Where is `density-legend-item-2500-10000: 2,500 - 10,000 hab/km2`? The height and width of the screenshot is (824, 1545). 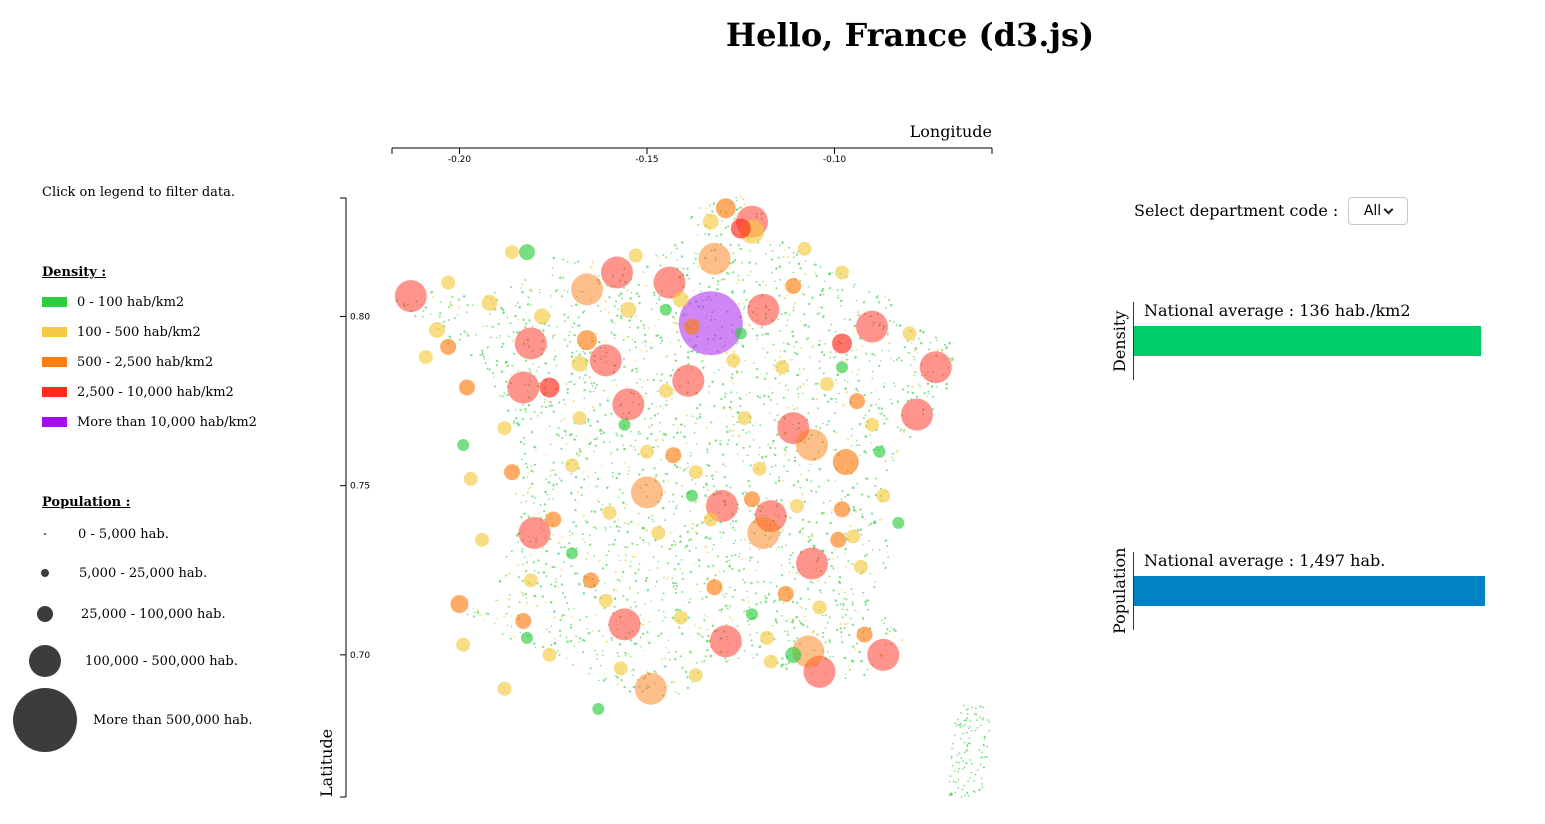 density-legend-item-2500-10000: 2,500 - 10,000 hab/km2 is located at coordinates (138, 392).